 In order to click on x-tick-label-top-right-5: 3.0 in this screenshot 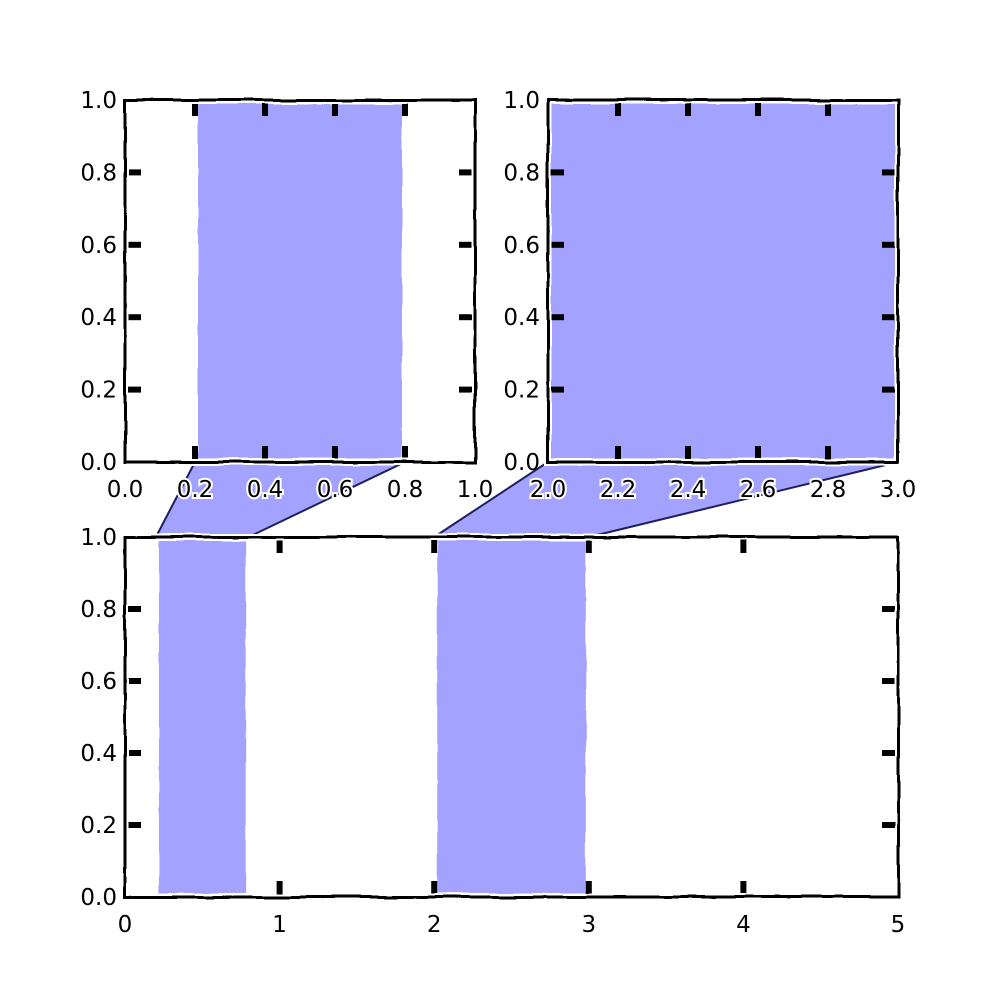, I will do `click(898, 490)`.